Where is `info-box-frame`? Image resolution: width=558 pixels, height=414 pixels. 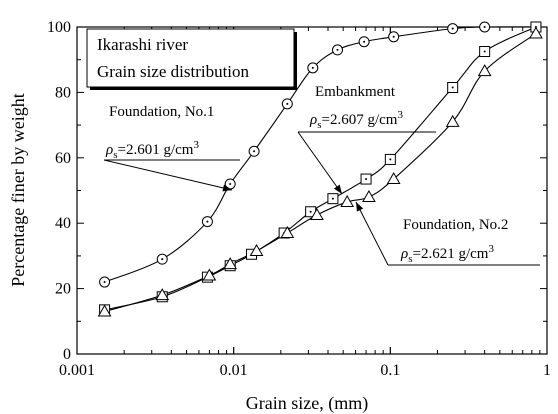 info-box-frame is located at coordinates (190, 58).